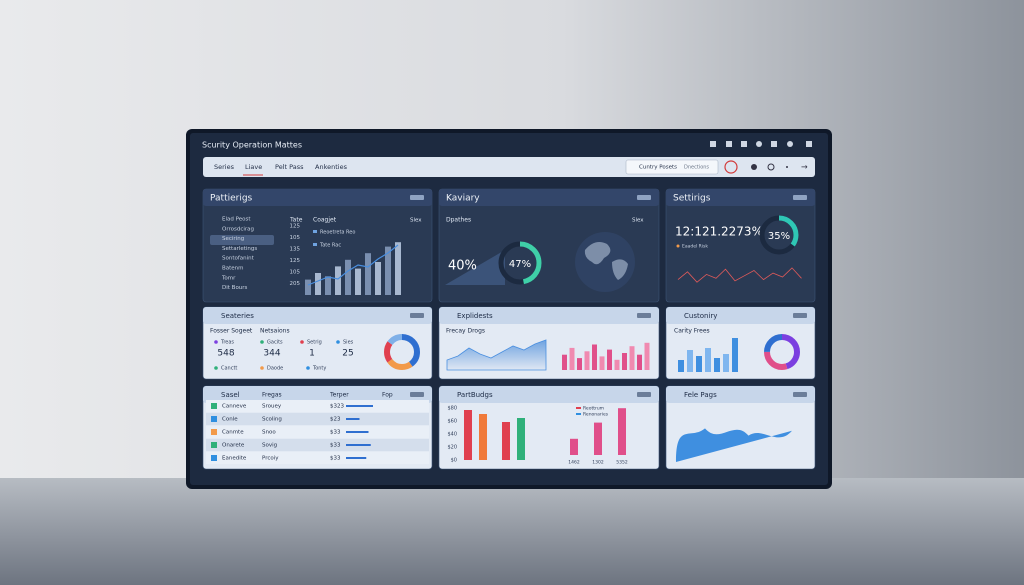 The height and width of the screenshot is (585, 1024). Describe the element at coordinates (314, 343) in the screenshot. I see `stat-name: Setrig` at that location.